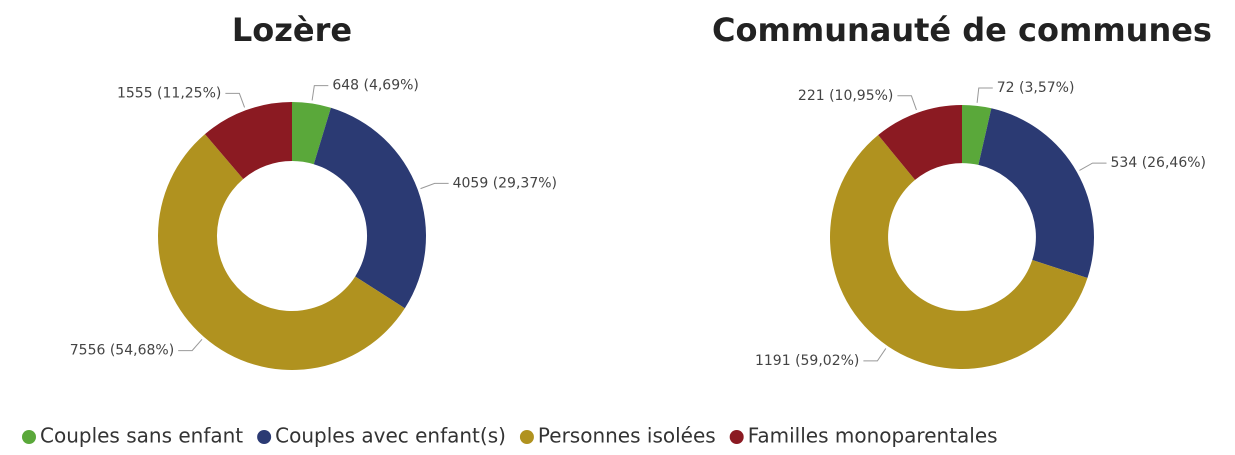 The width and height of the screenshot is (1235, 455). I want to click on data-label: 1555 (11,25%), so click(169, 93).